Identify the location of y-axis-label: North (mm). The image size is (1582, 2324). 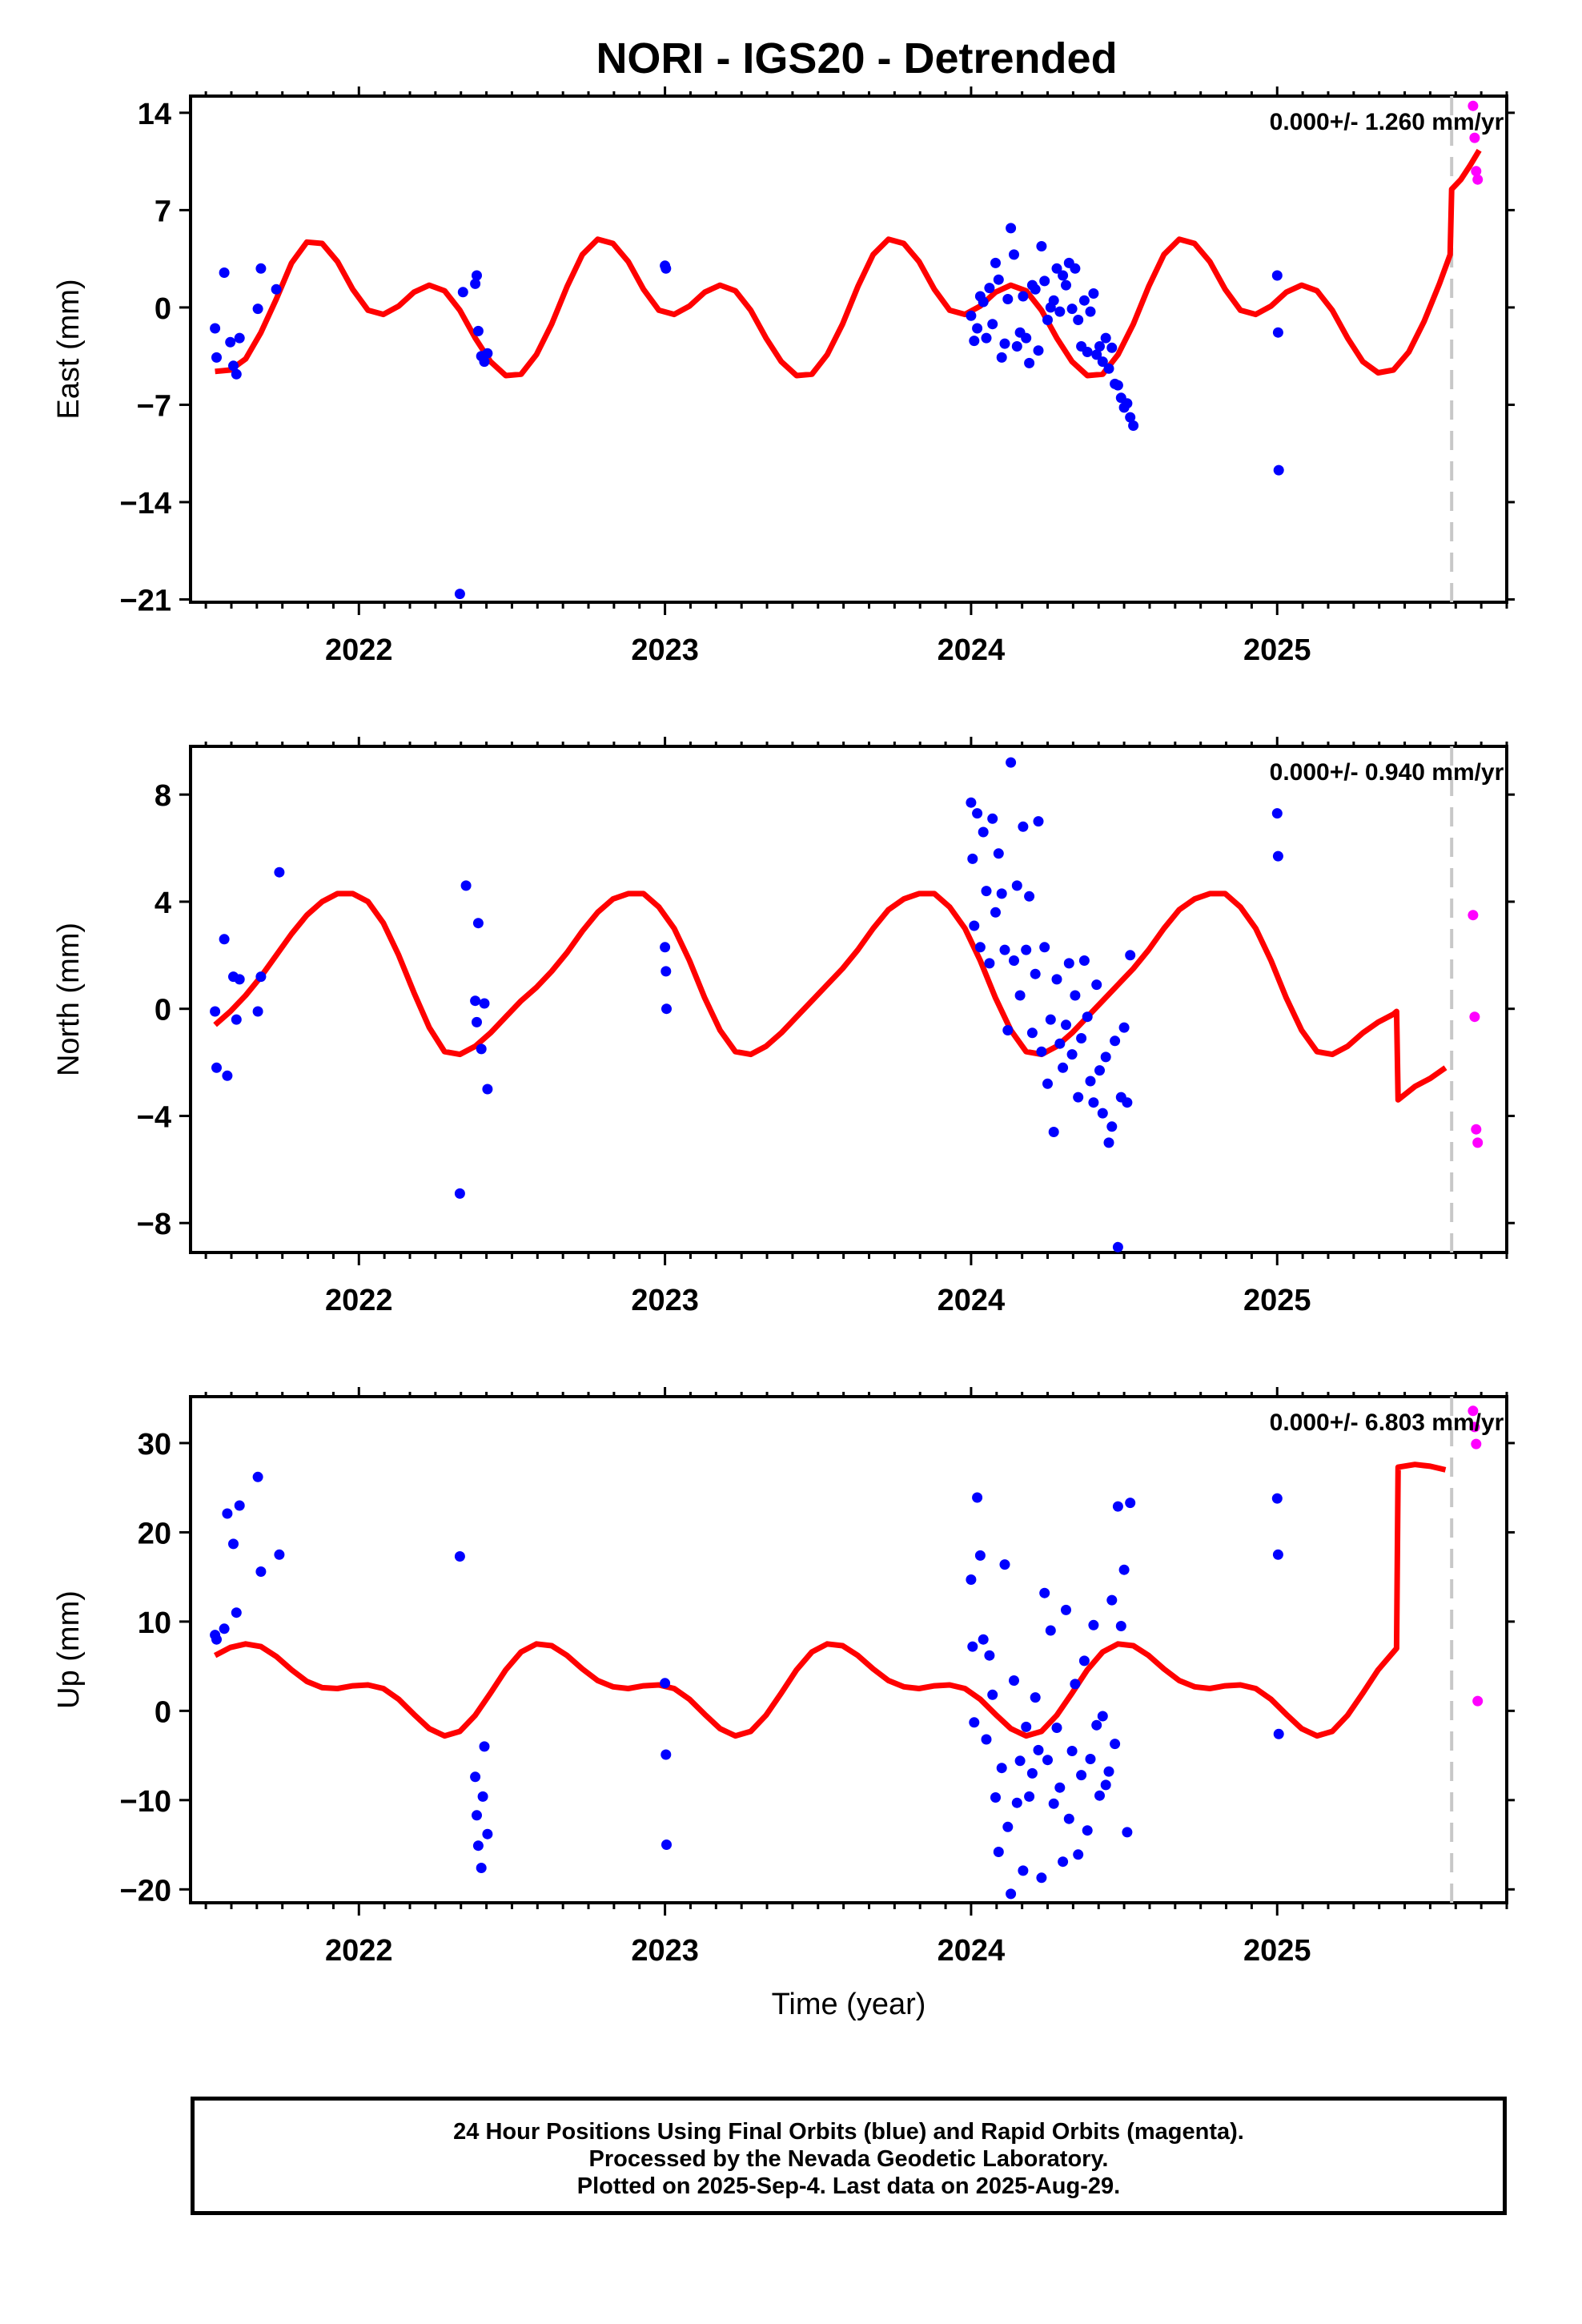
(69, 1000).